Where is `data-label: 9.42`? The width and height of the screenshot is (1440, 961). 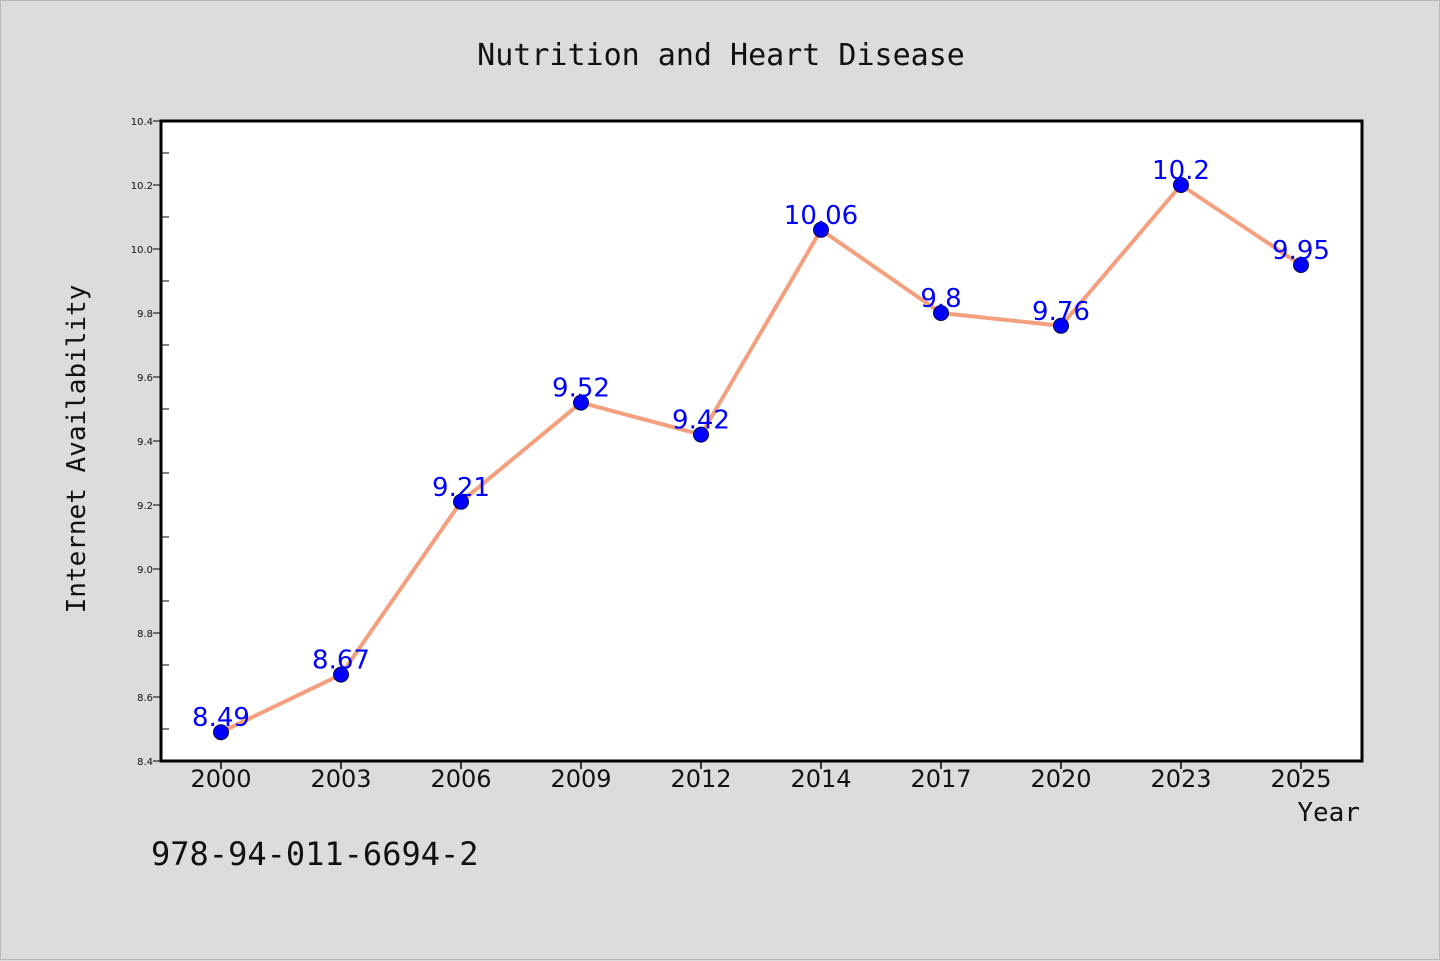
data-label: 9.42 is located at coordinates (701, 421).